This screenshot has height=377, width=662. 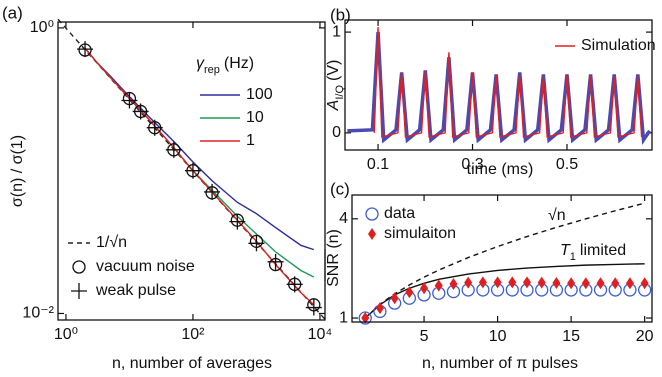 What do you see at coordinates (255, 117) in the screenshot?
I see `legend-label: 10` at bounding box center [255, 117].